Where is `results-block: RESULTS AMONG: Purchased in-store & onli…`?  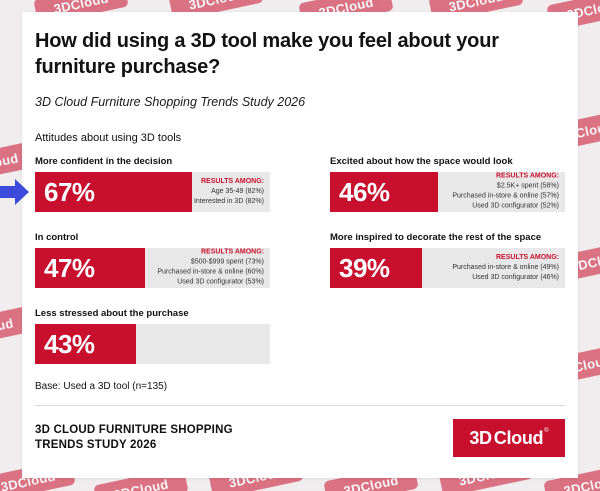
results-block: RESULTS AMONG: Purchased in-store & onli… is located at coordinates (505, 268).